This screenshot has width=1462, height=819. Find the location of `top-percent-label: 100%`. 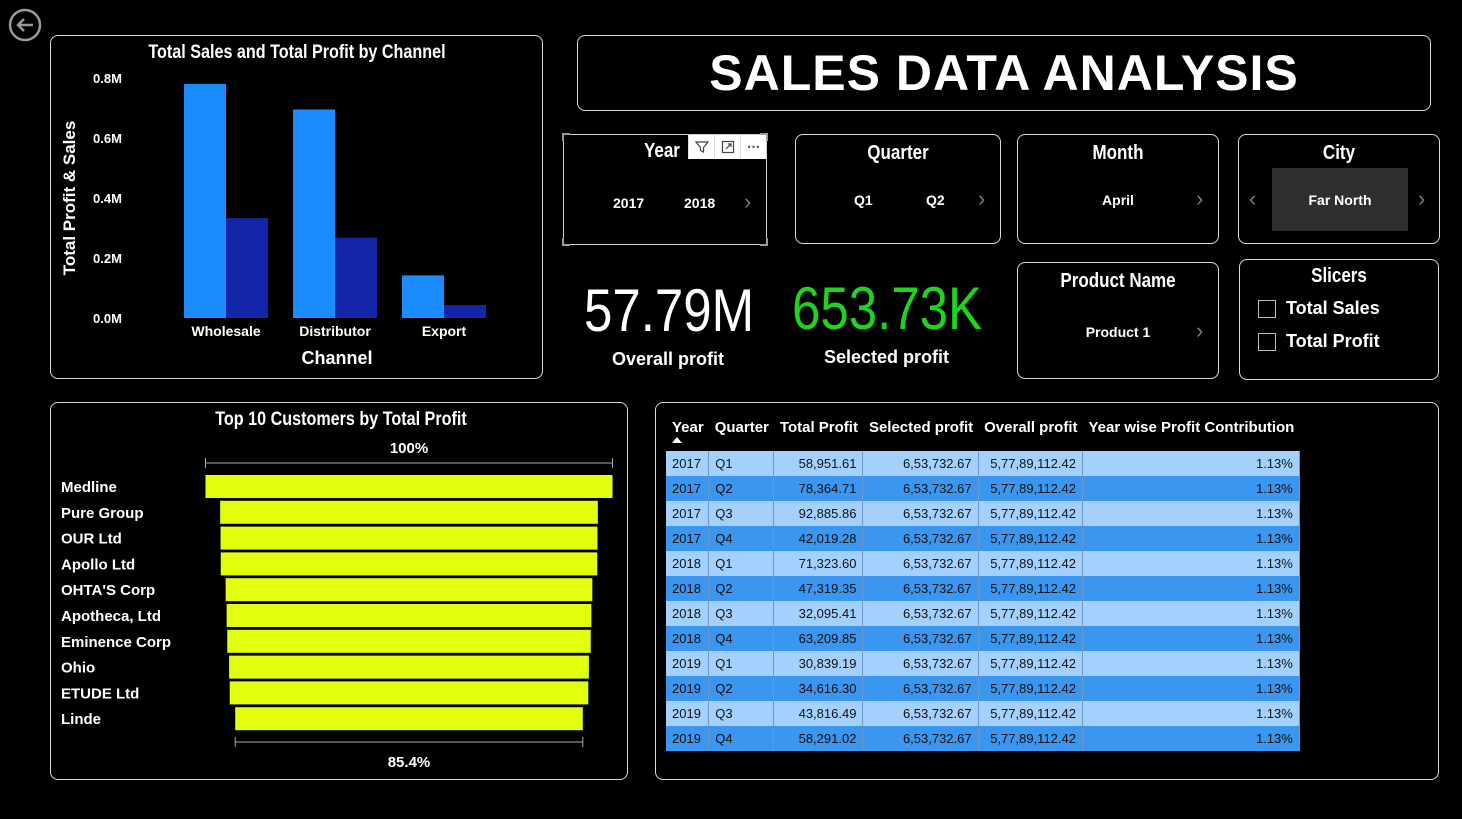

top-percent-label: 100% is located at coordinates (409, 448).